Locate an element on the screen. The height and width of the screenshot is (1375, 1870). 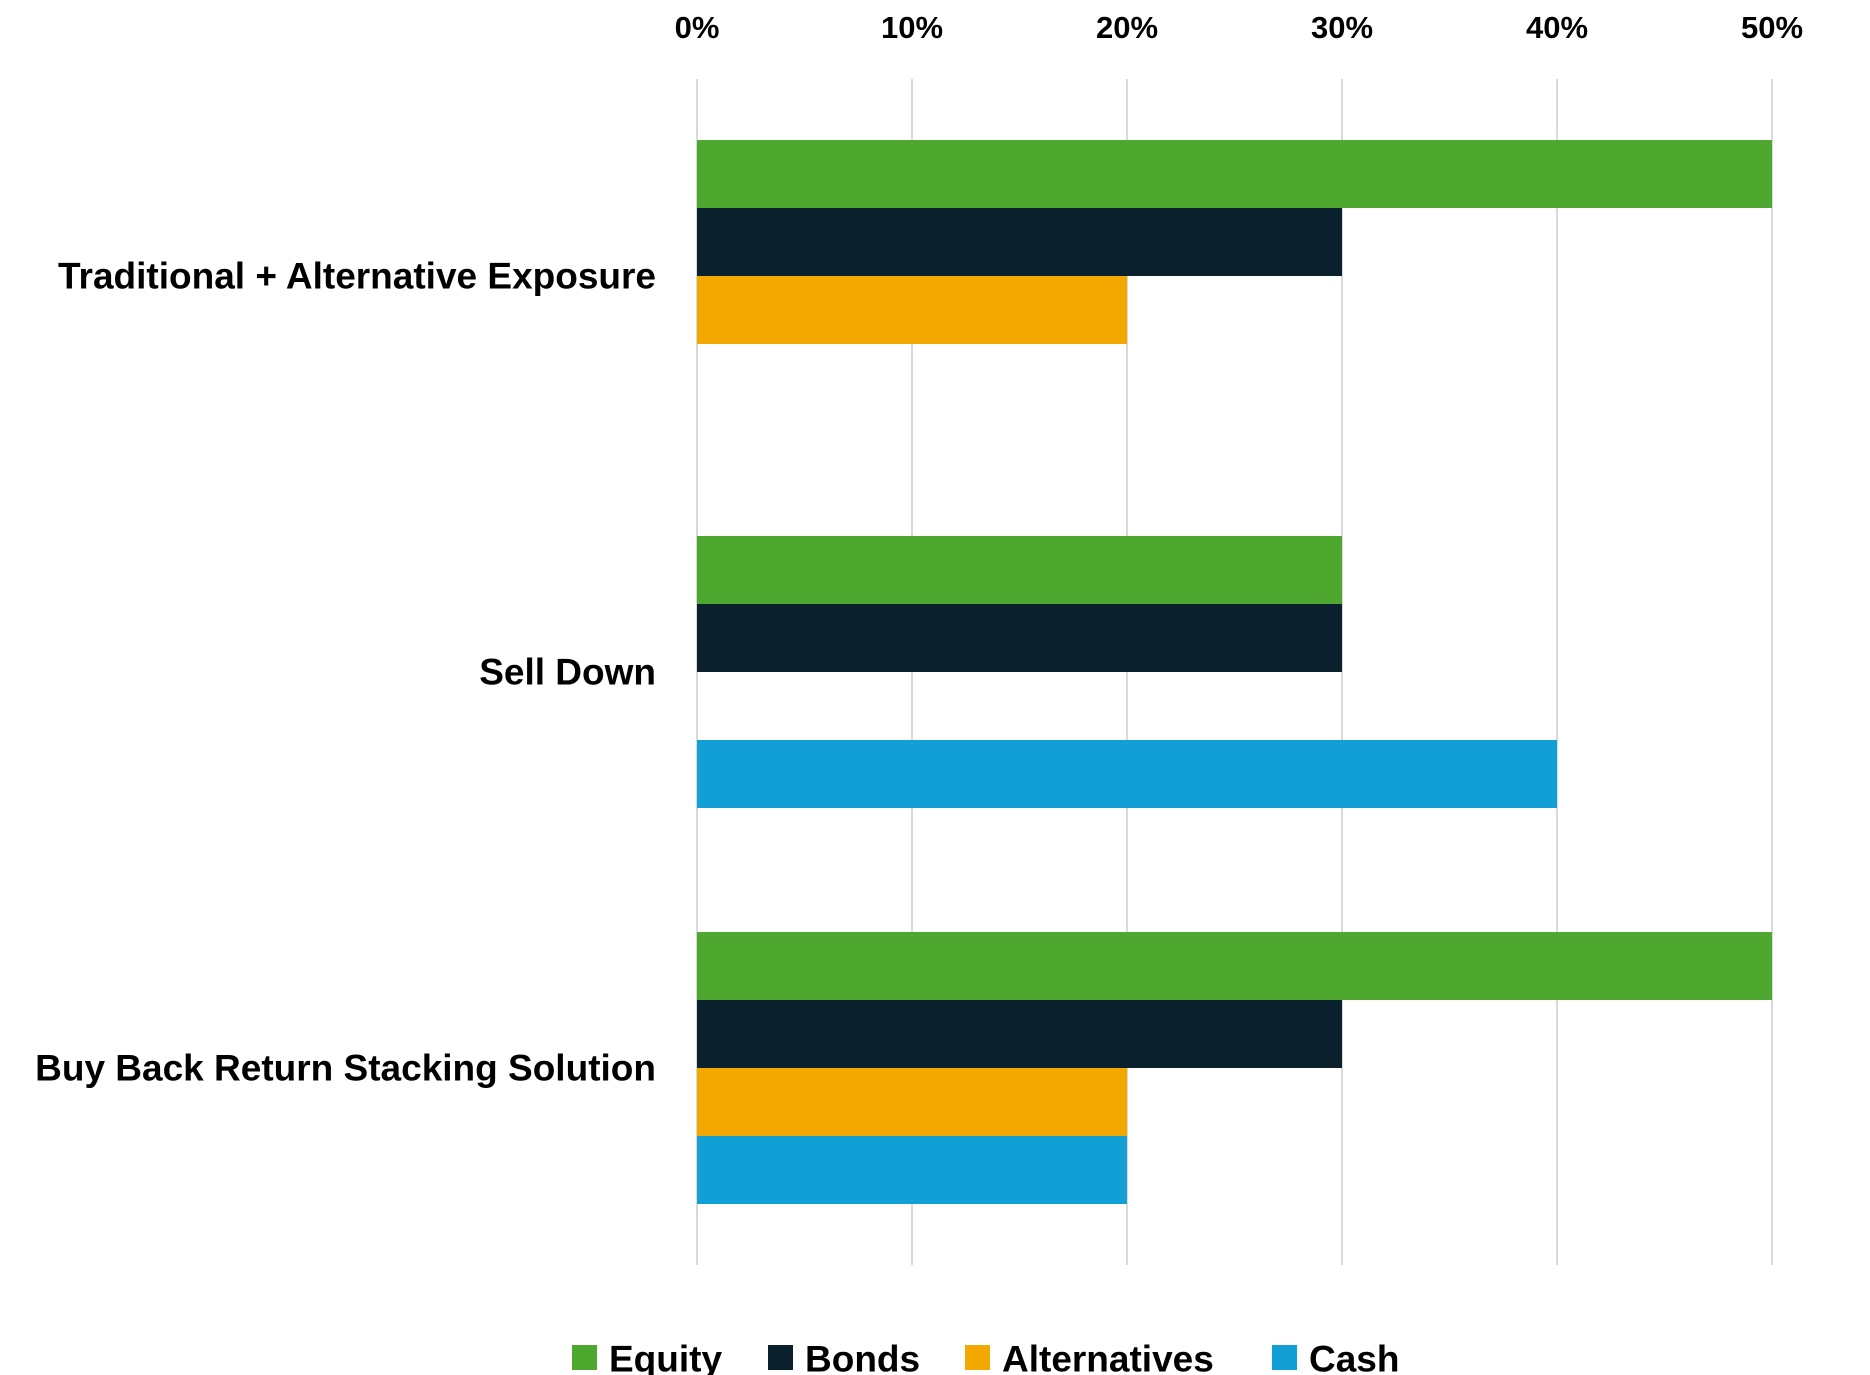
legend-swatch-cash is located at coordinates (1284, 1357).